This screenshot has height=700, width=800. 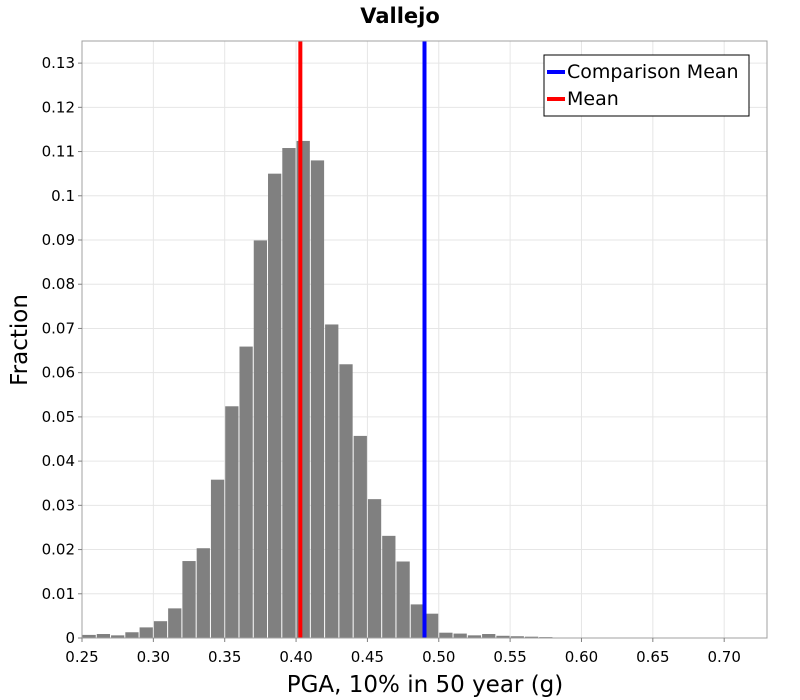 What do you see at coordinates (295, 657) in the screenshot?
I see `x-tick-label: 0.40` at bounding box center [295, 657].